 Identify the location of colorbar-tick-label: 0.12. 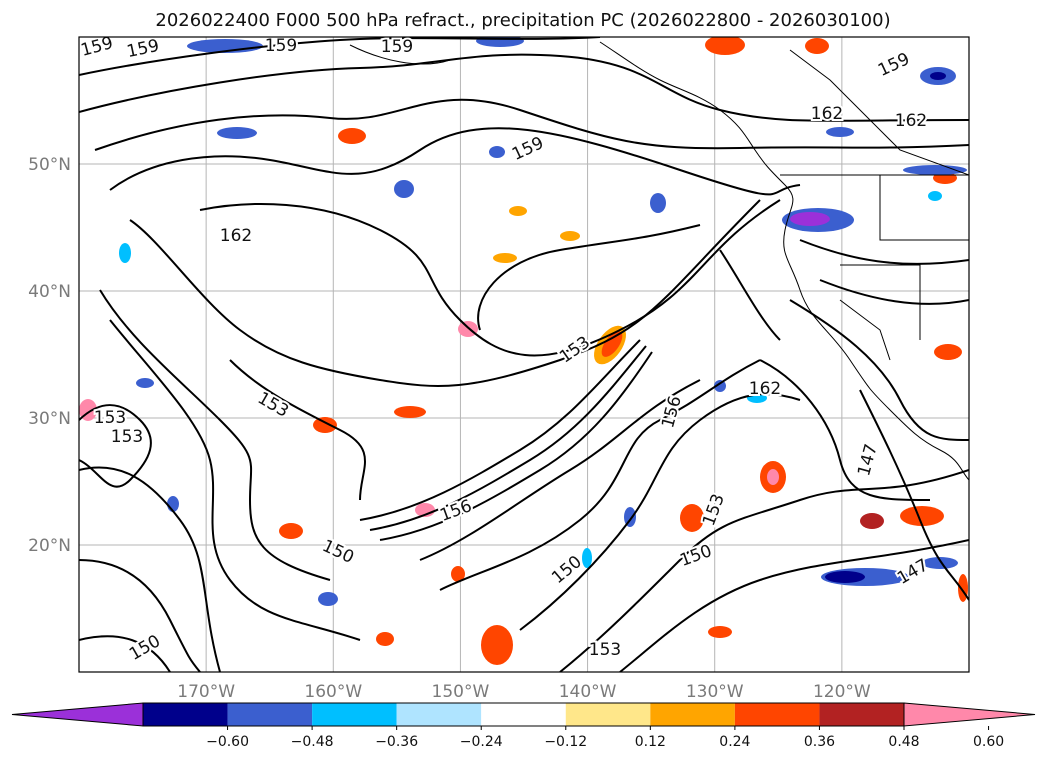
(650, 742).